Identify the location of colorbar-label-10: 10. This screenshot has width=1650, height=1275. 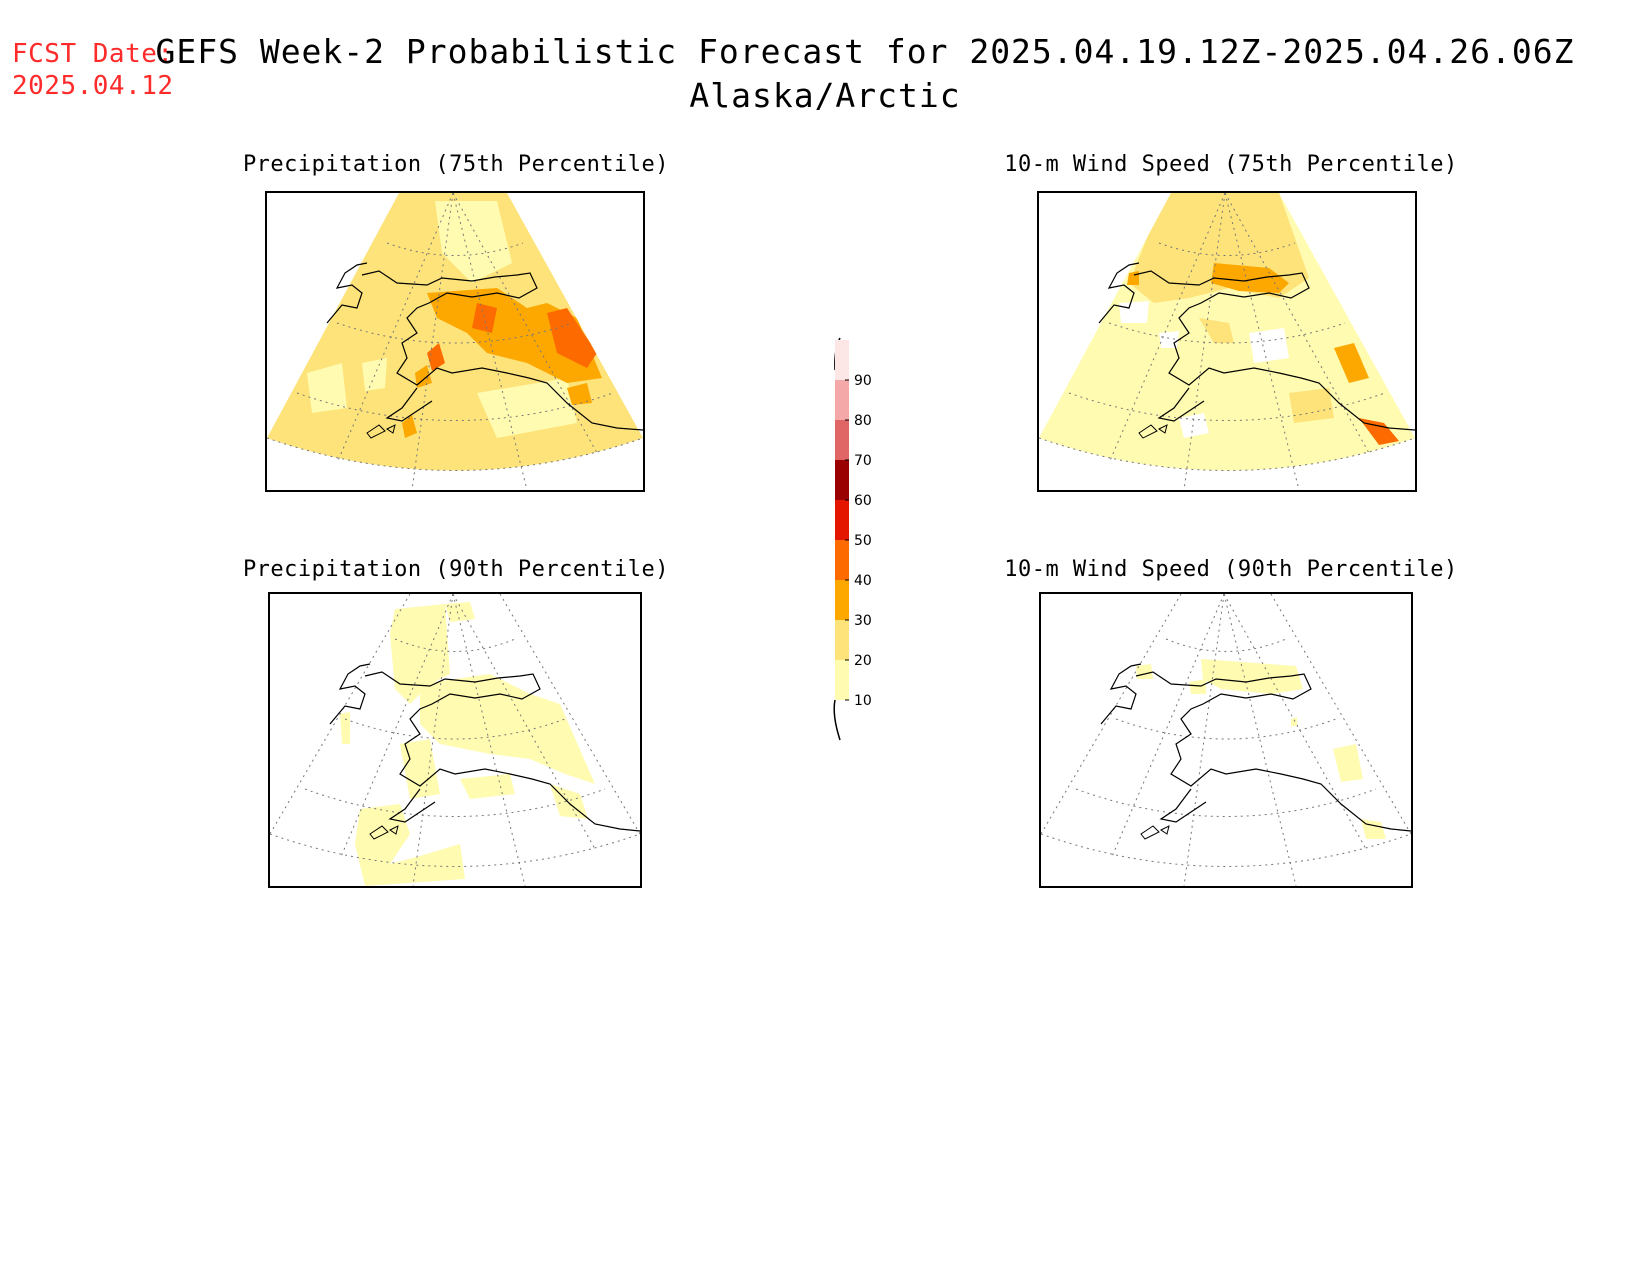
(863, 701).